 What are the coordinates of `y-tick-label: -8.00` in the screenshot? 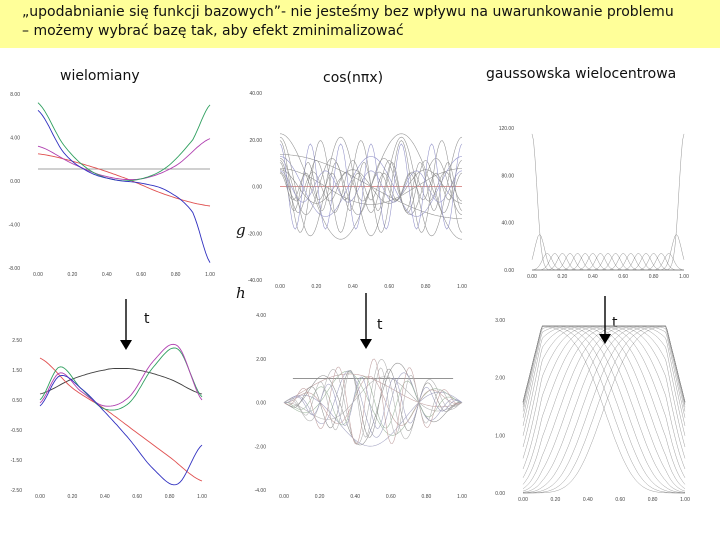 It's located at (15, 269).